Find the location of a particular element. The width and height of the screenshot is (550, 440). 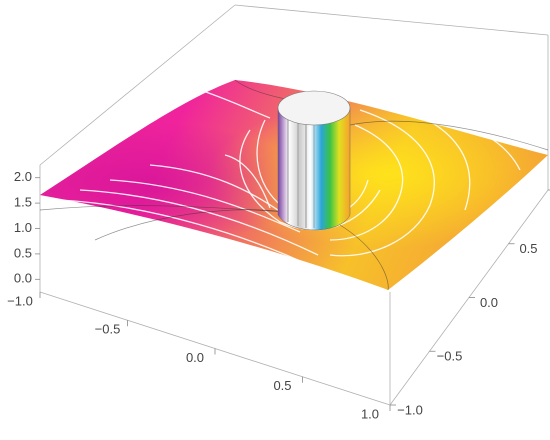

cylinder is located at coordinates (314, 160).